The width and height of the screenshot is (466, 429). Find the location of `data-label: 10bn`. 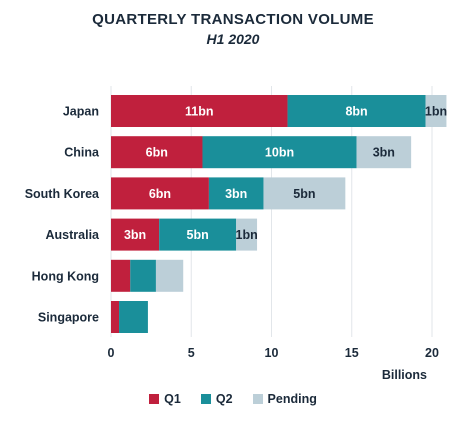

data-label: 10bn is located at coordinates (279, 153).